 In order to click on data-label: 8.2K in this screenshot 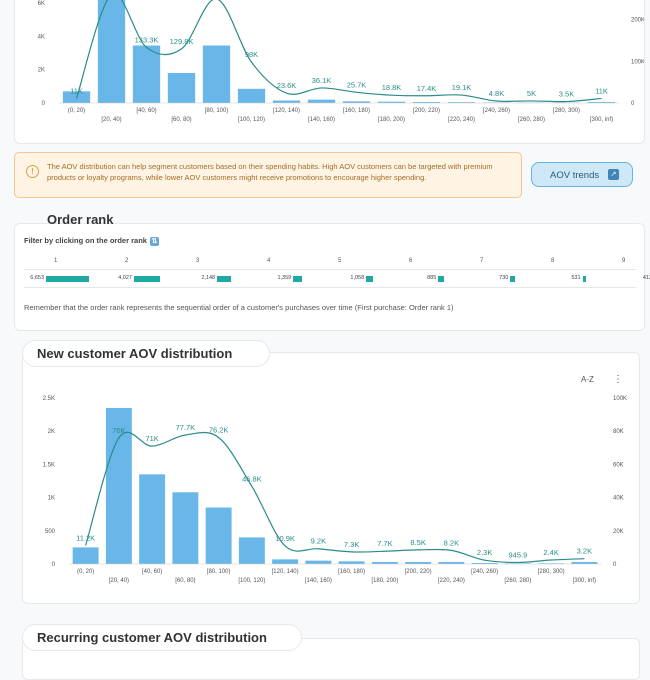, I will do `click(451, 542)`.